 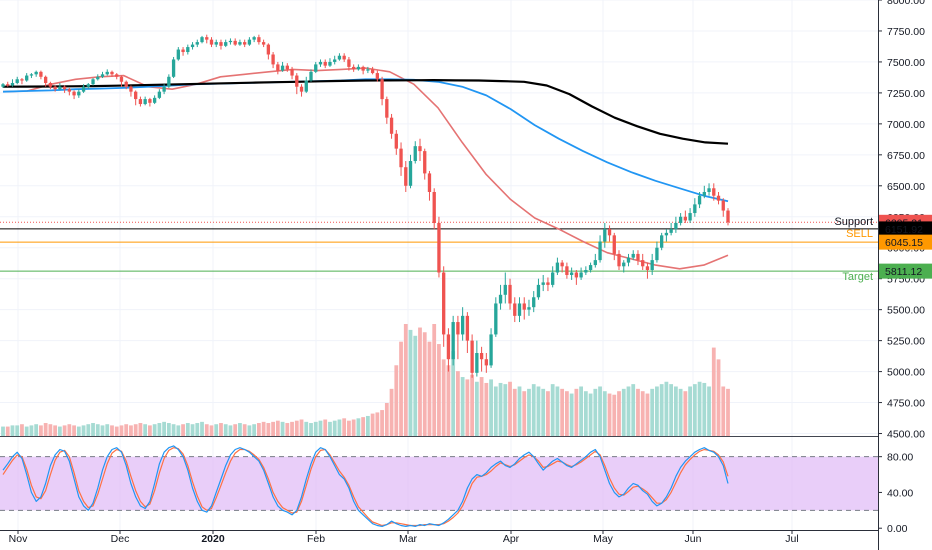 I want to click on time-axis: Nov Dec 2020 Feb Mar Apr May Jun Jul, so click(x=439, y=537).